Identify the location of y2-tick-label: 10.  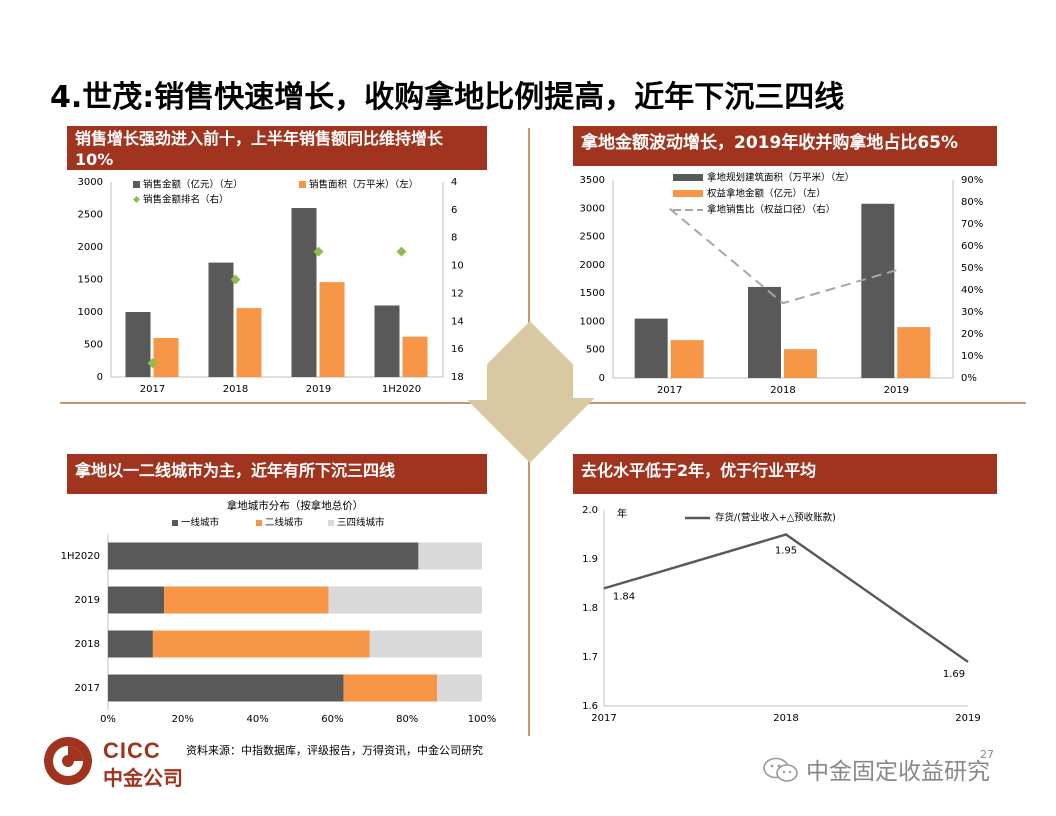
(457, 266).